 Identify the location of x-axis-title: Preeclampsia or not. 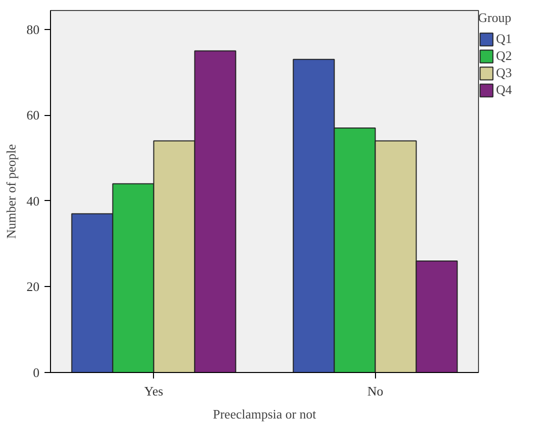
(264, 414).